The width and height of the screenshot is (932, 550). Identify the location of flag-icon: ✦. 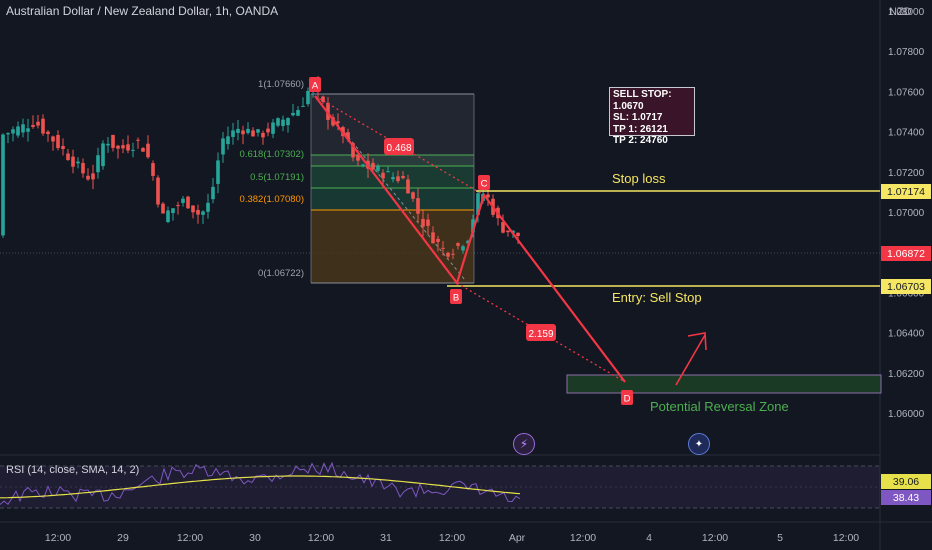
(699, 444).